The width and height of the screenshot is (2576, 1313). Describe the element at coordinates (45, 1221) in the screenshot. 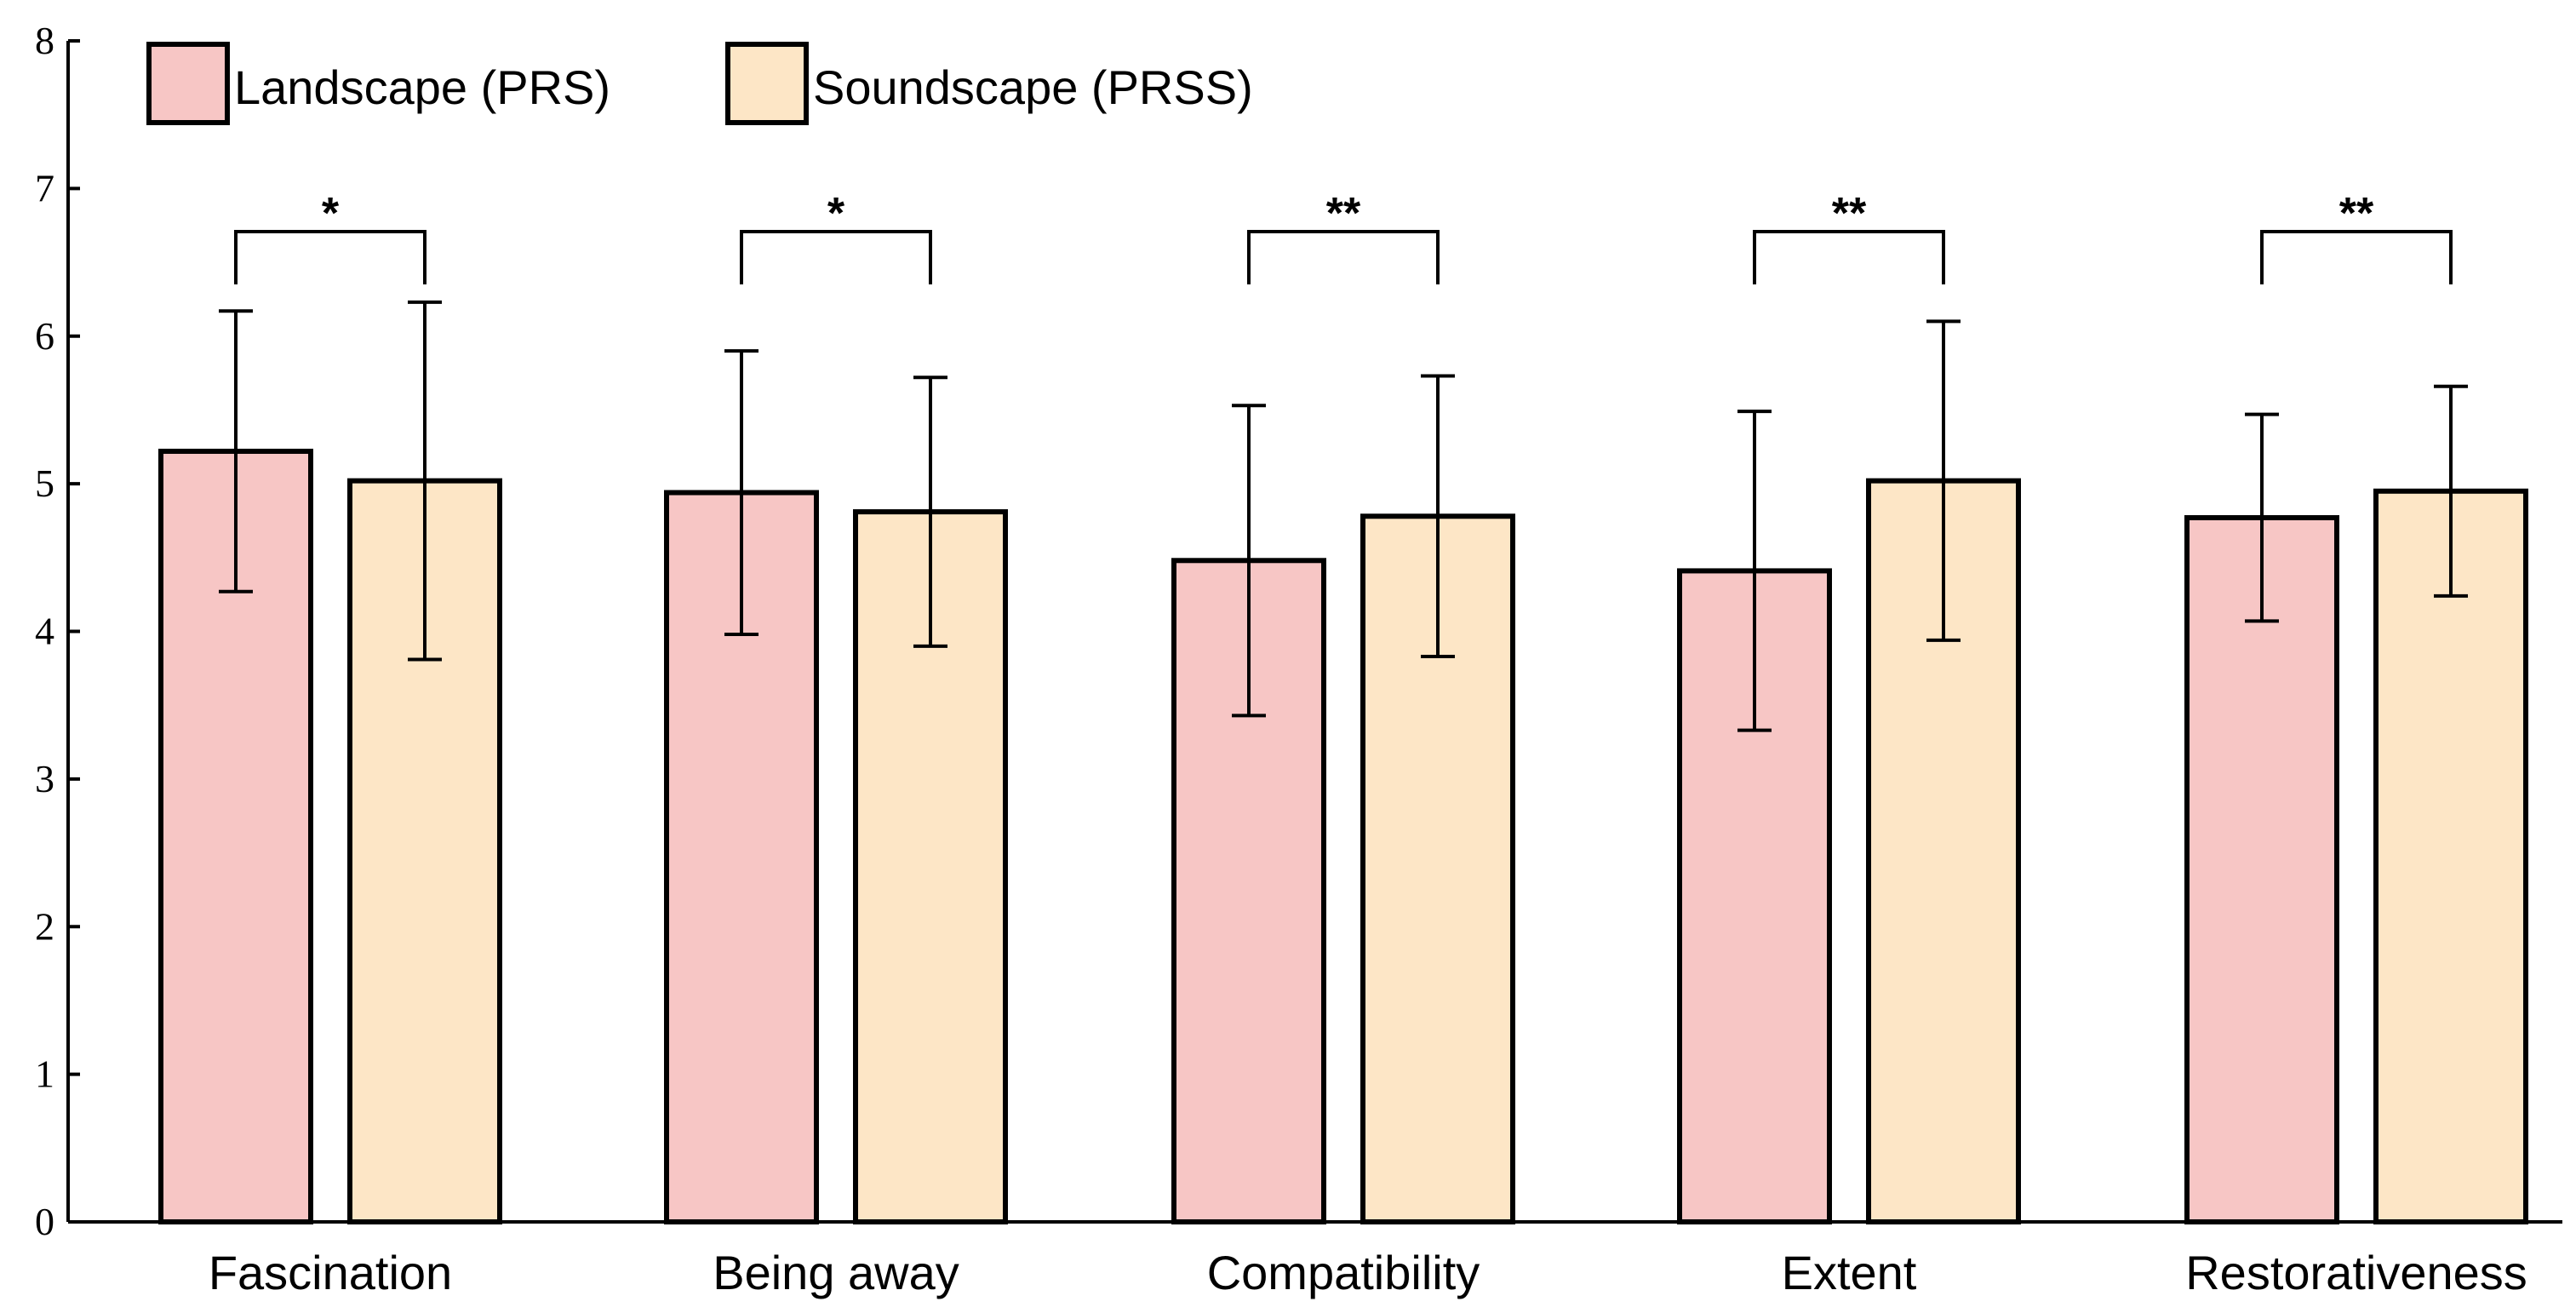

I see `y-tick-label: 0` at that location.